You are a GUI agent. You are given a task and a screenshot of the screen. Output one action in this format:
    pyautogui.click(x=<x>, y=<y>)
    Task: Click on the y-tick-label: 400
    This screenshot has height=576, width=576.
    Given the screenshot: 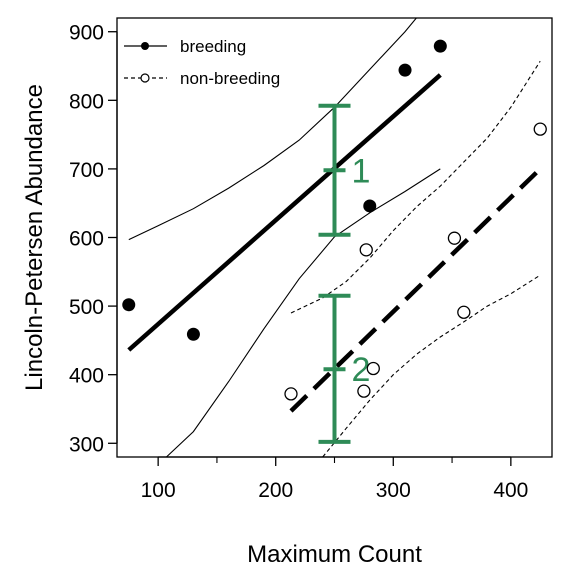 What is the action you would take?
    pyautogui.click(x=86, y=376)
    